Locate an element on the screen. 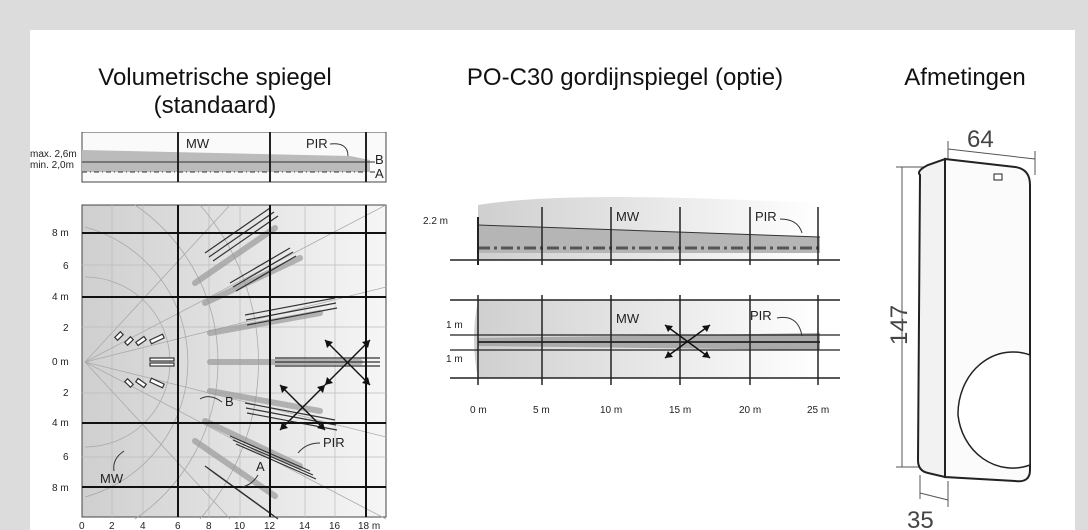 This screenshot has width=1088, height=530. curtain-x-tick-25: 25 m is located at coordinates (818, 410).